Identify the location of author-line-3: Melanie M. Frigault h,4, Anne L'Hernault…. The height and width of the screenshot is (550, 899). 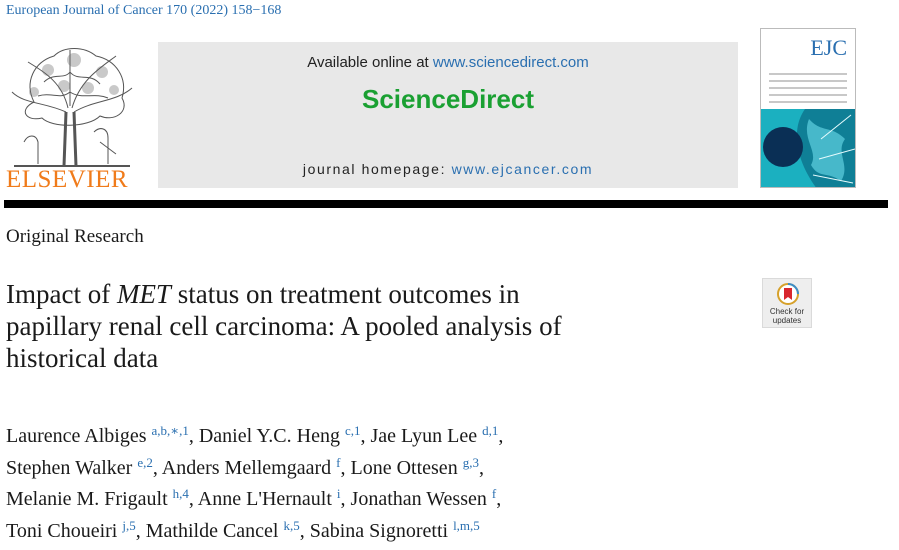
(386, 497).